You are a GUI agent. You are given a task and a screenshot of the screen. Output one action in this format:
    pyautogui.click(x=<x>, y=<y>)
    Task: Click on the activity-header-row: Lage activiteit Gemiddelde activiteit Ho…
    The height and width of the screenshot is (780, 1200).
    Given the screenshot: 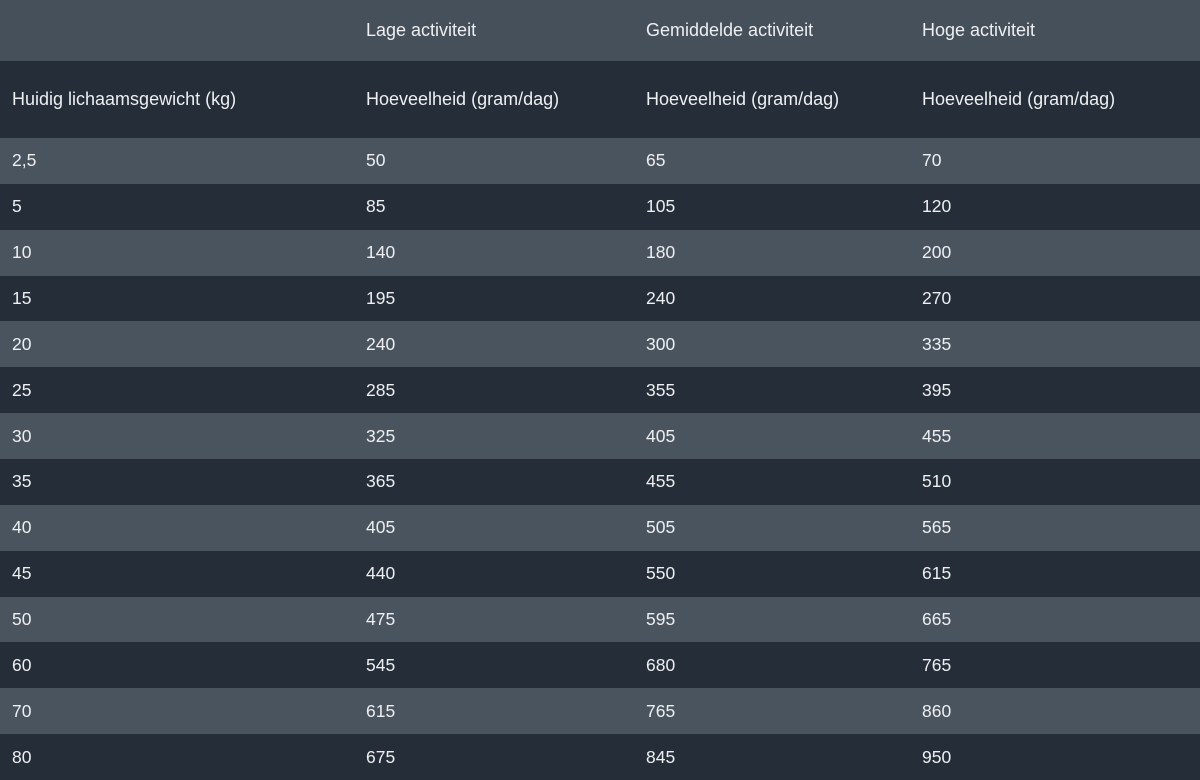 What is the action you would take?
    pyautogui.click(x=600, y=30)
    